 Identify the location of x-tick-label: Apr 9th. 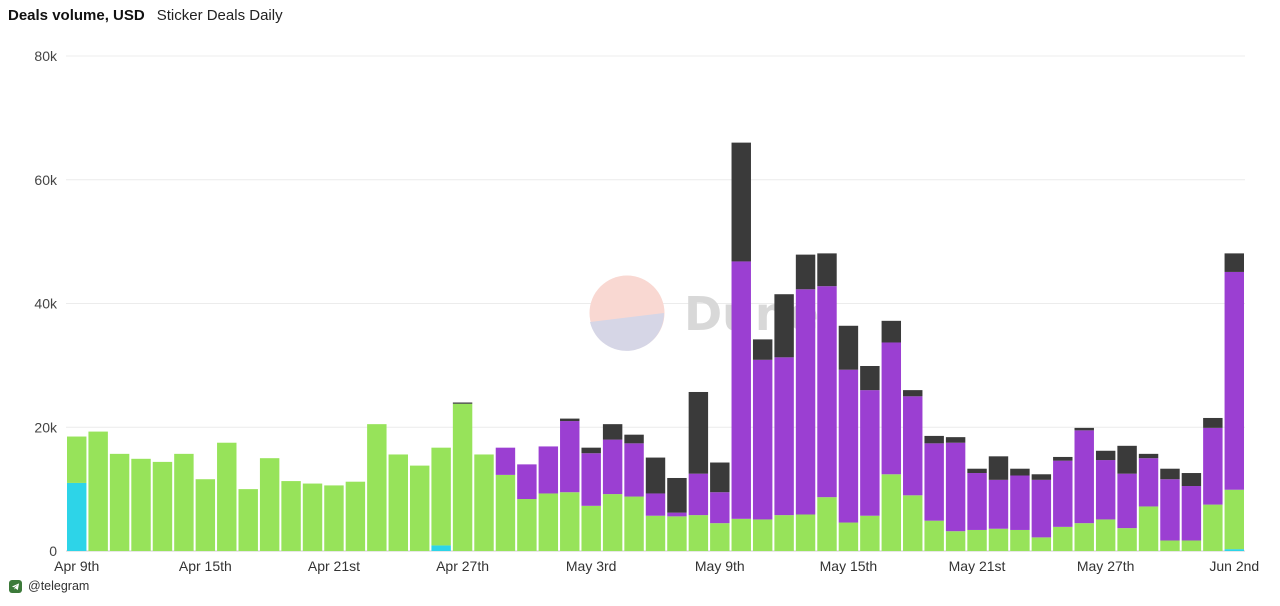
(76, 566).